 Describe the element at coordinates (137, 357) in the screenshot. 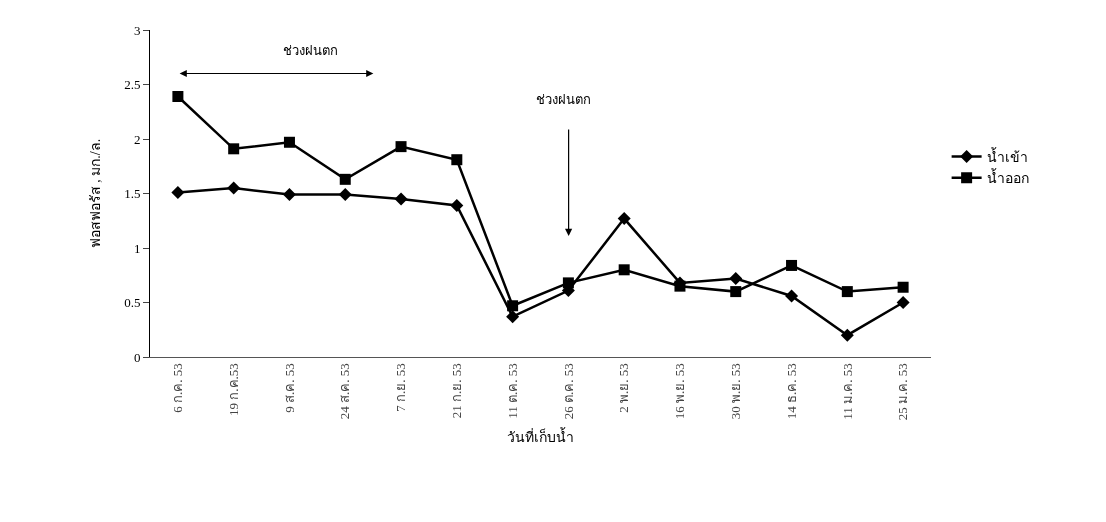

I see `y-tick-label: 0` at that location.